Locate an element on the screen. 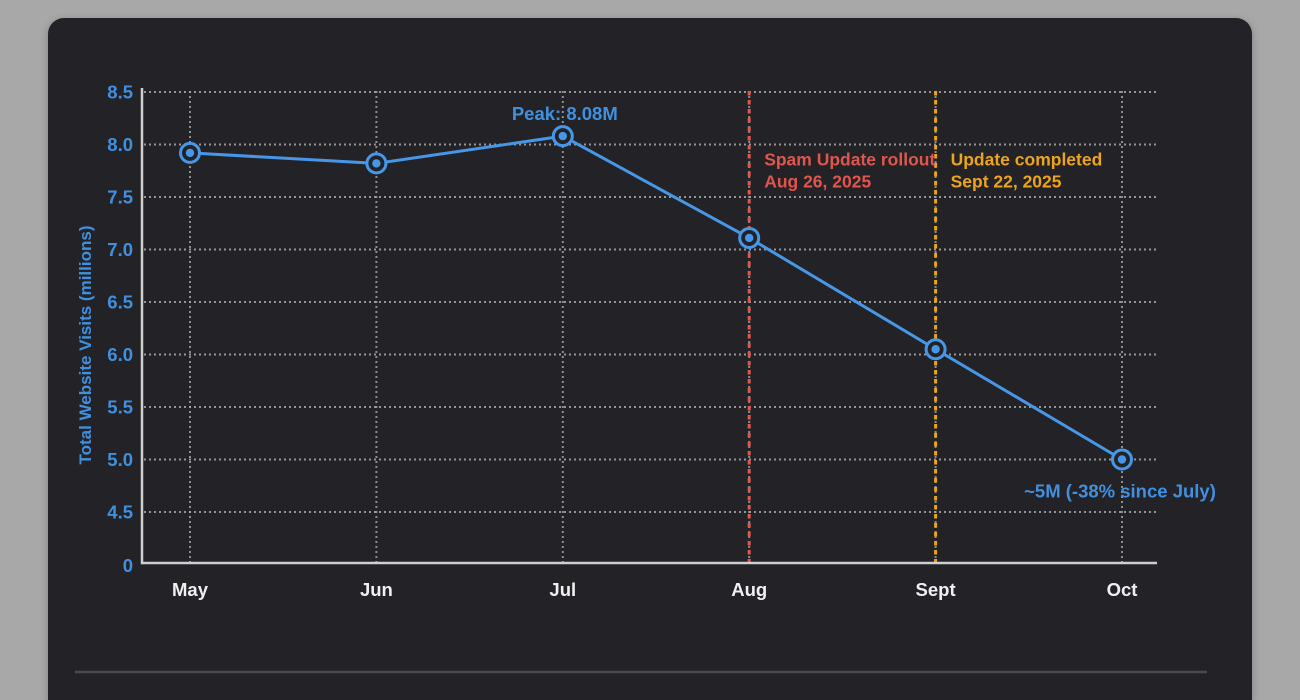  event-label: Update completed is located at coordinates (1027, 160).